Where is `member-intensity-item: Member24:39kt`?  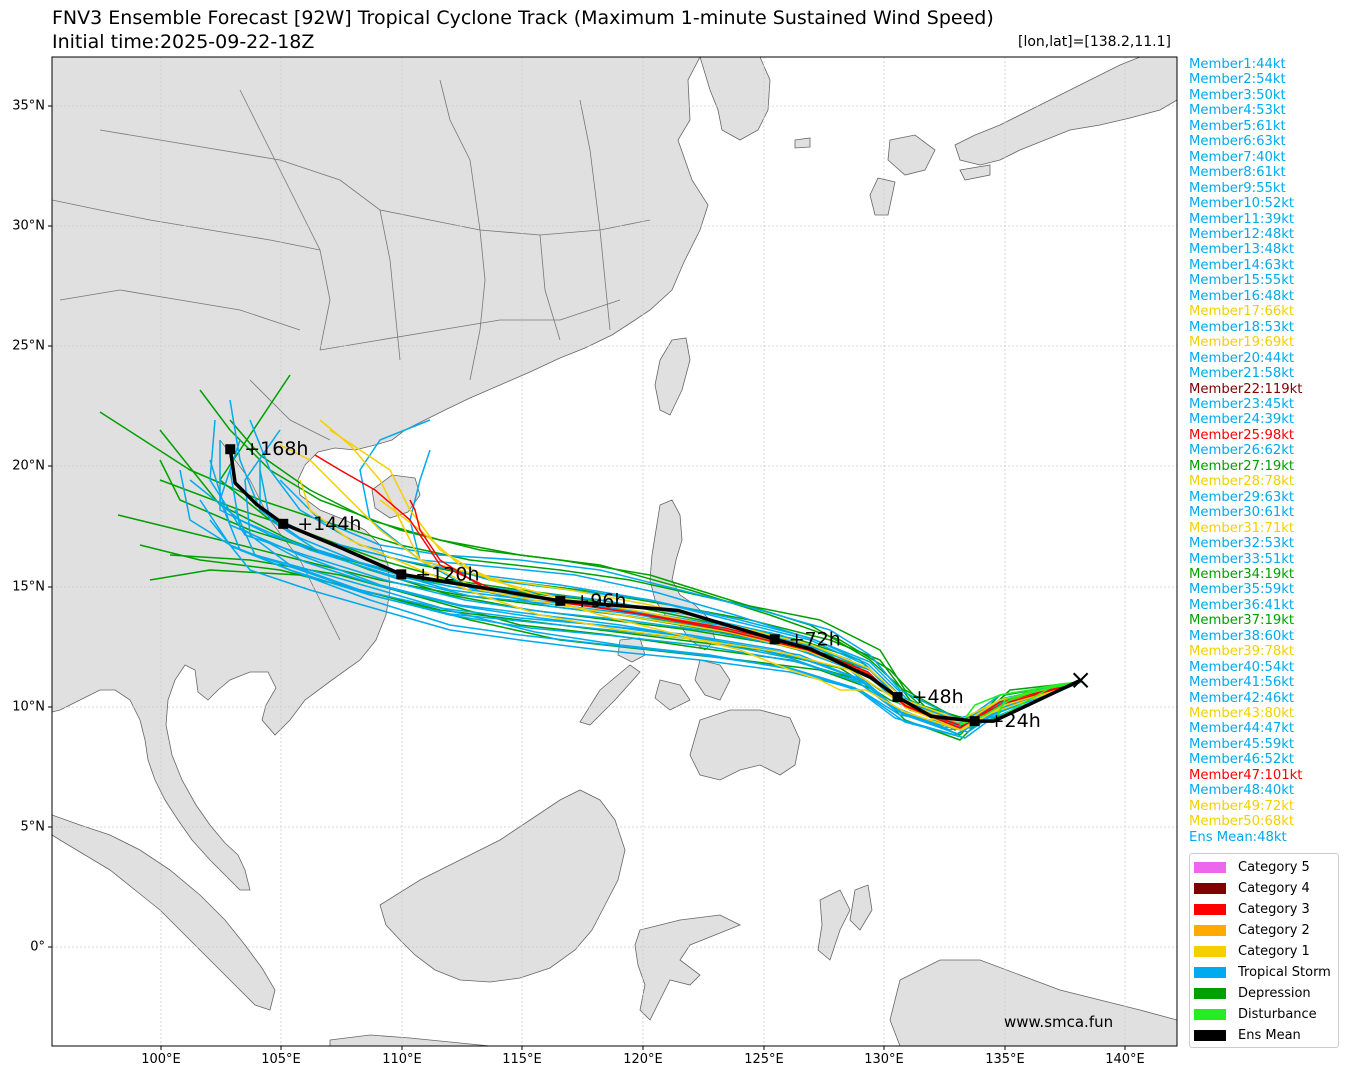
member-intensity-item: Member24:39kt is located at coordinates (1242, 420).